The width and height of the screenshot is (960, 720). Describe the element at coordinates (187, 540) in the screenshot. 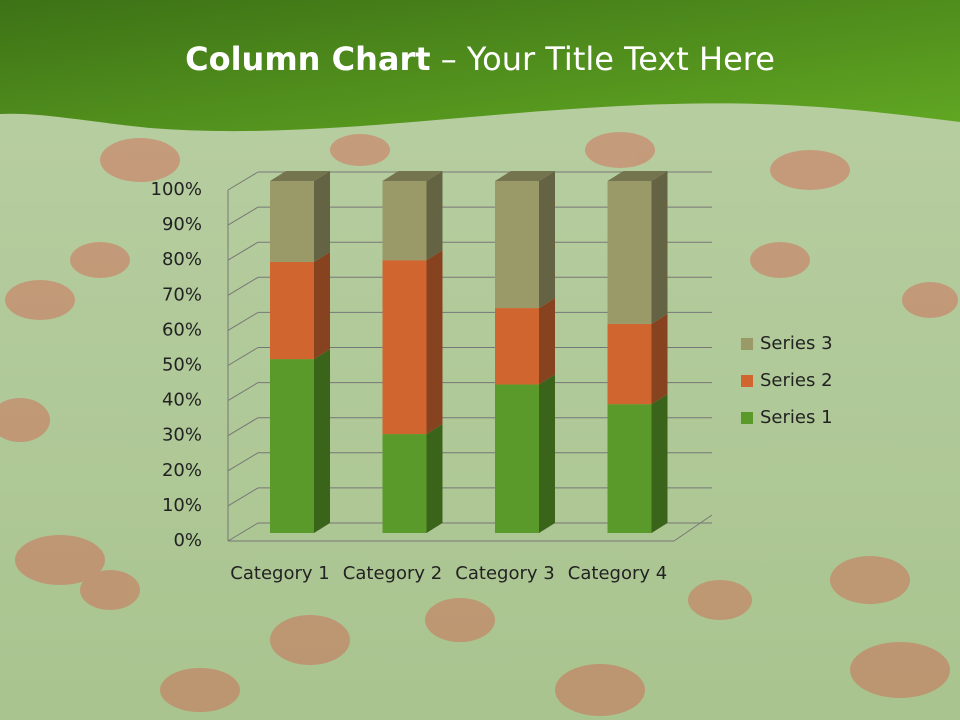

I see `y-tick-label: 0%` at that location.